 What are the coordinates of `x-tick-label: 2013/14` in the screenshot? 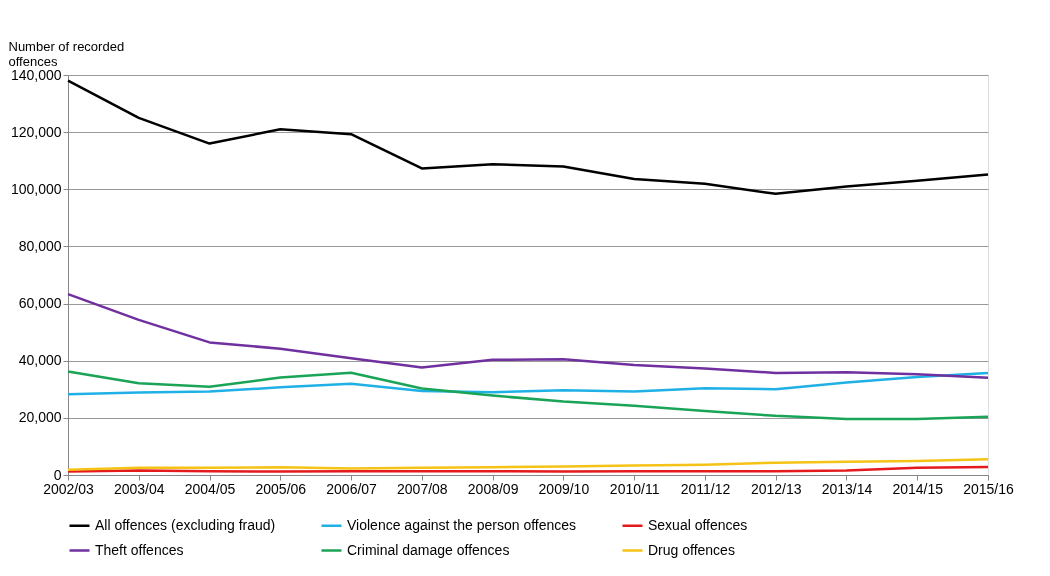 It's located at (847, 488).